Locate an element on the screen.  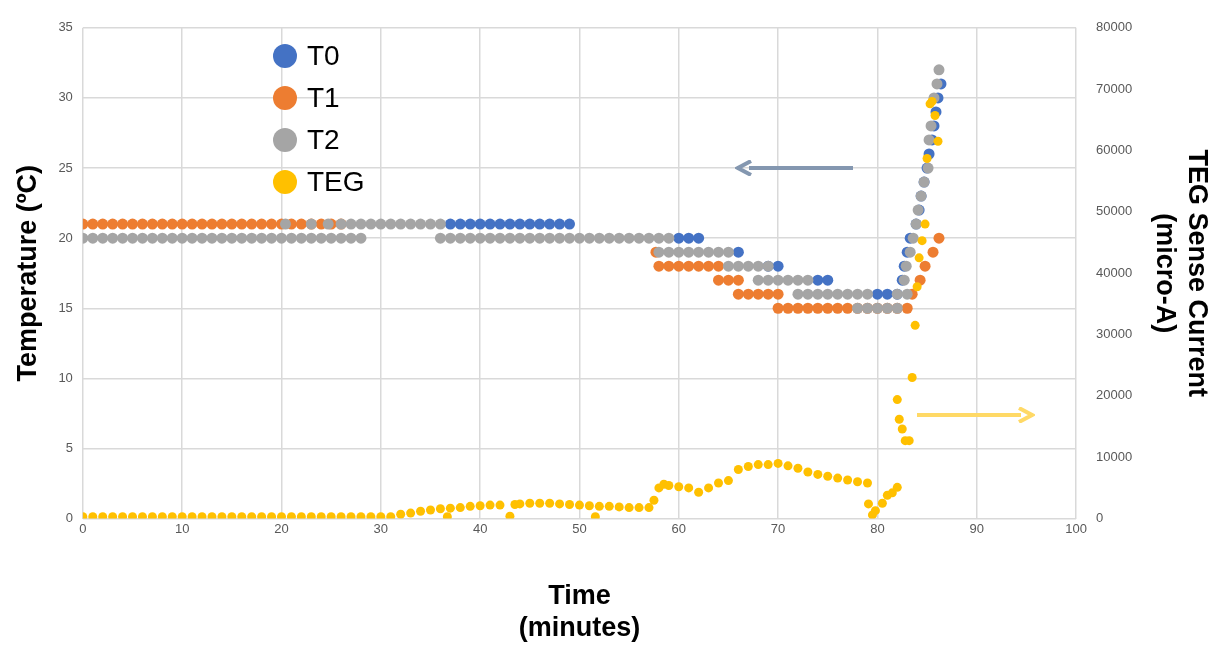
y2-tick-label: 50000 is located at coordinates (1114, 211).